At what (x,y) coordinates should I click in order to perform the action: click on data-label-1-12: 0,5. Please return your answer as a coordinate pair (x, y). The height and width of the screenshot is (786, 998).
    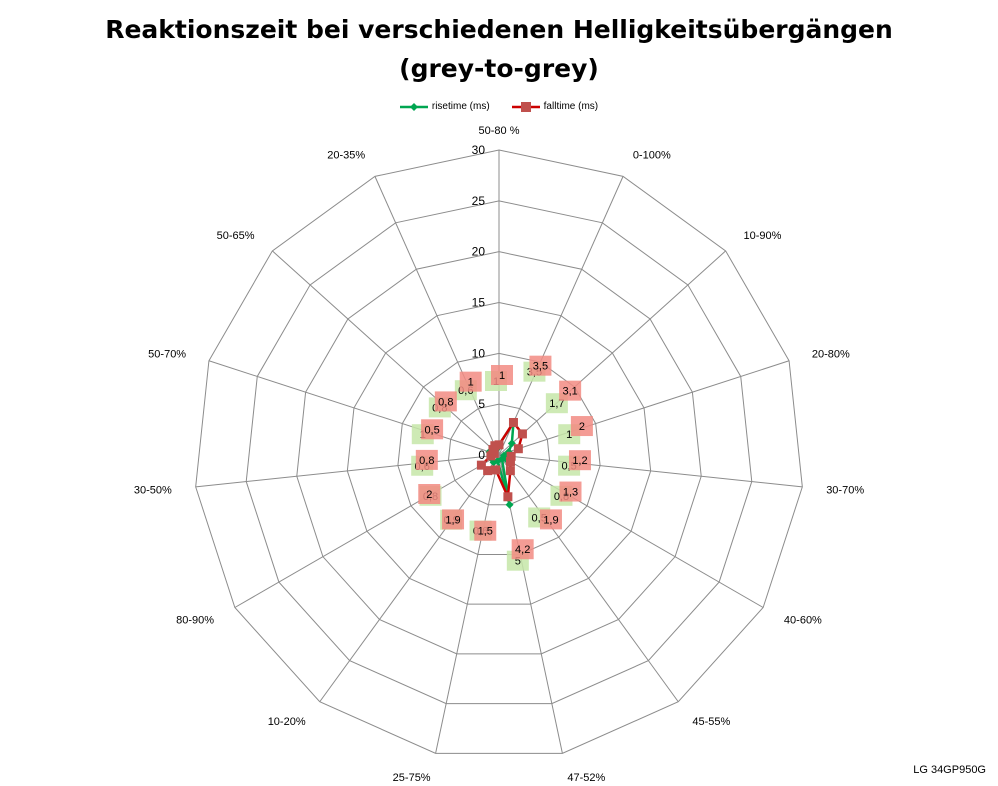
    Looking at the image, I should click on (431, 430).